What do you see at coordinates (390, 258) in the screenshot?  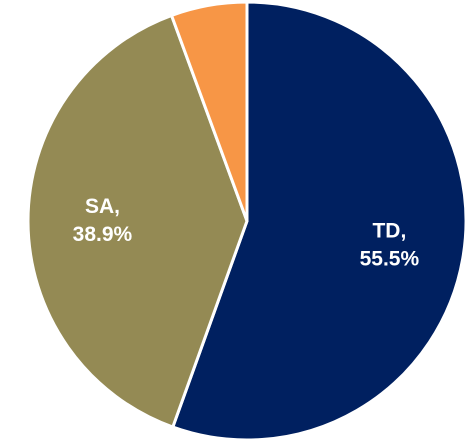 I see `slice-label-value: 55.5%` at bounding box center [390, 258].